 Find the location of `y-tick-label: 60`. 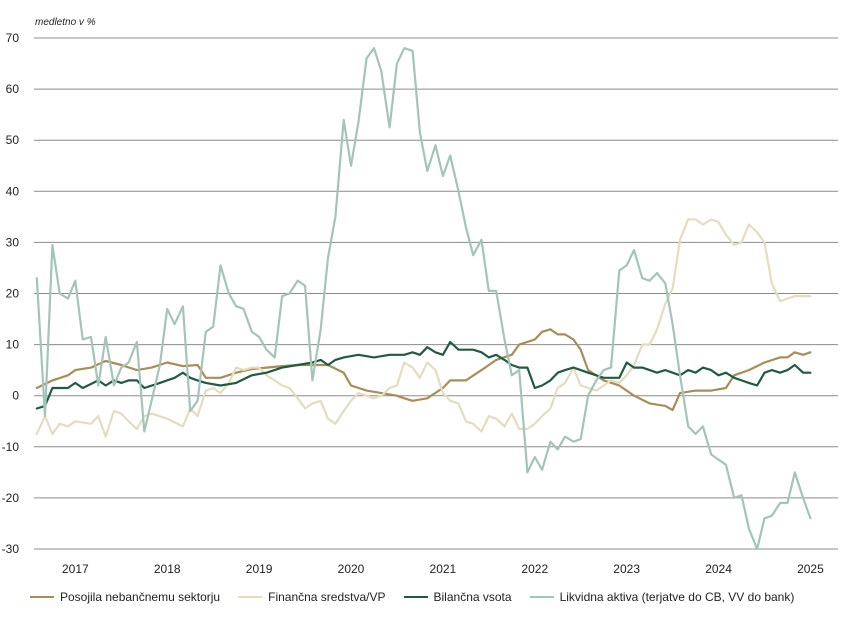

y-tick-label: 60 is located at coordinates (13, 89).